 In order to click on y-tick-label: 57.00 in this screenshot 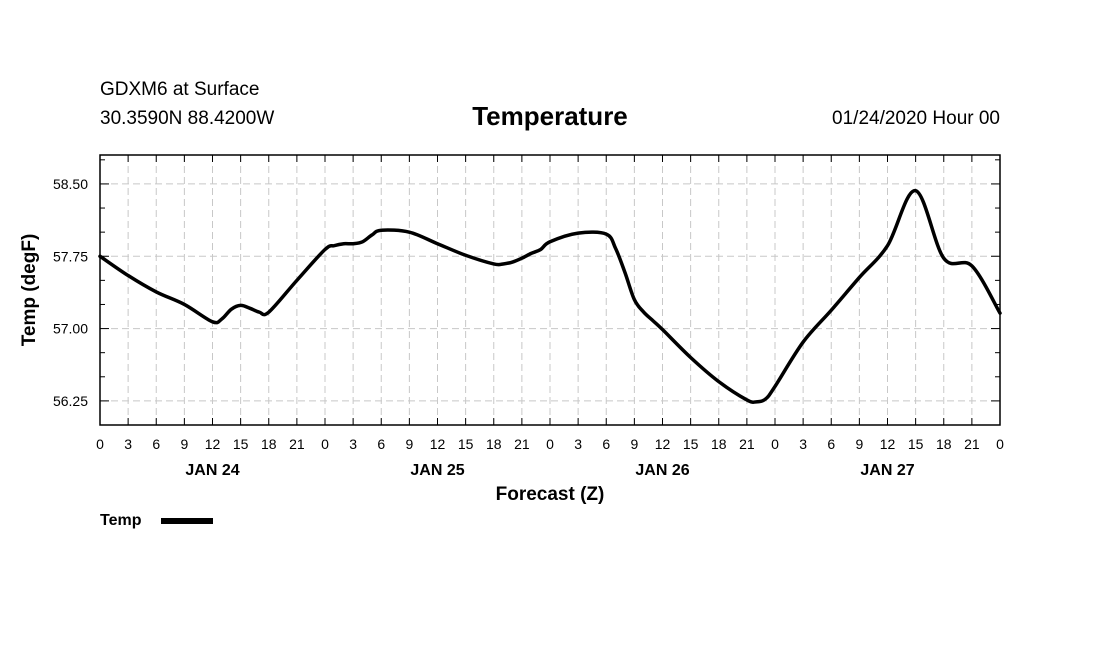, I will do `click(70, 329)`.